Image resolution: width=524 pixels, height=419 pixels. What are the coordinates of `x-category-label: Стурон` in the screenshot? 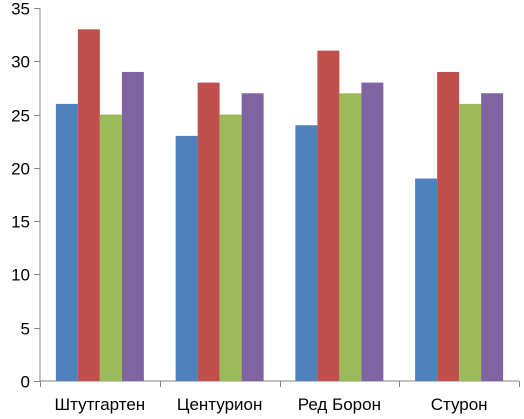 It's located at (459, 404).